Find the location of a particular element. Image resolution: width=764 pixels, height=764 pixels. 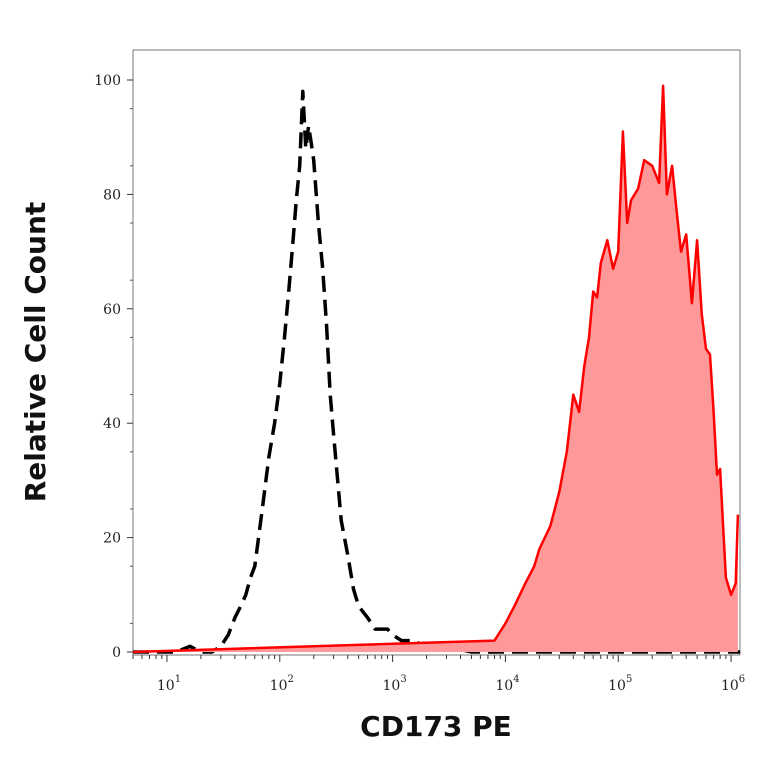

x-tick-label: 10⁶ is located at coordinates (733, 684).